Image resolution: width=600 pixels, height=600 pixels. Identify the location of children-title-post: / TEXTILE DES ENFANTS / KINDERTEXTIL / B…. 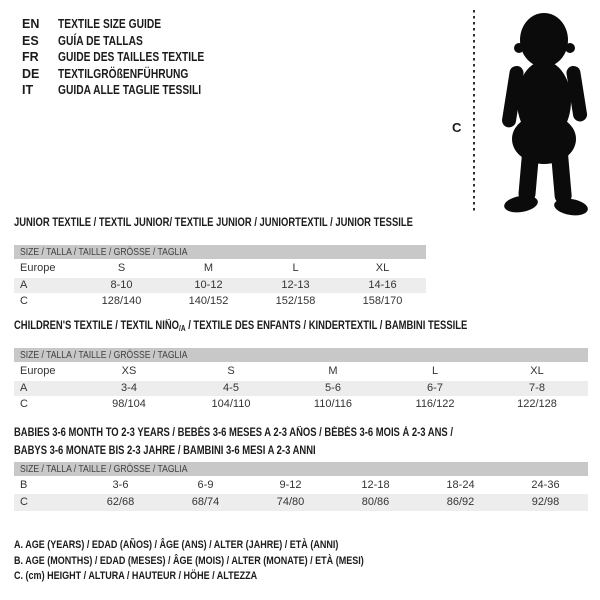
(326, 326).